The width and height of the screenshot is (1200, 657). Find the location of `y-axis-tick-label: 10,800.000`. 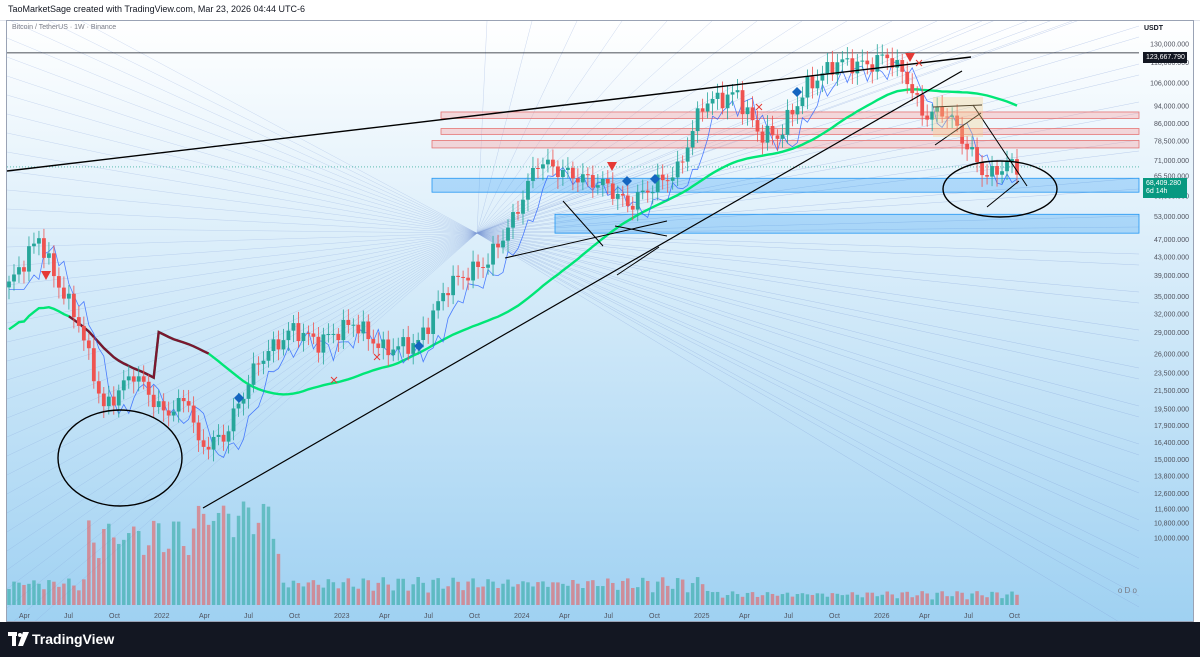

y-axis-tick-label: 10,800.000 is located at coordinates (1171, 523).